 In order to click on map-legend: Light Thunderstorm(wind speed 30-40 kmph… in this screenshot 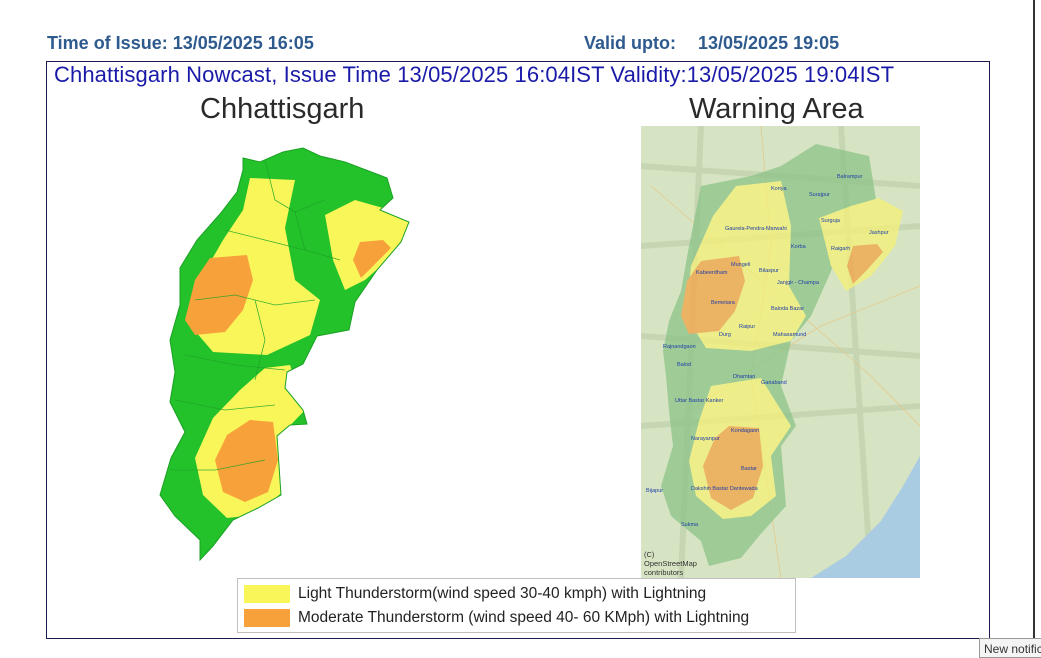, I will do `click(516, 605)`.